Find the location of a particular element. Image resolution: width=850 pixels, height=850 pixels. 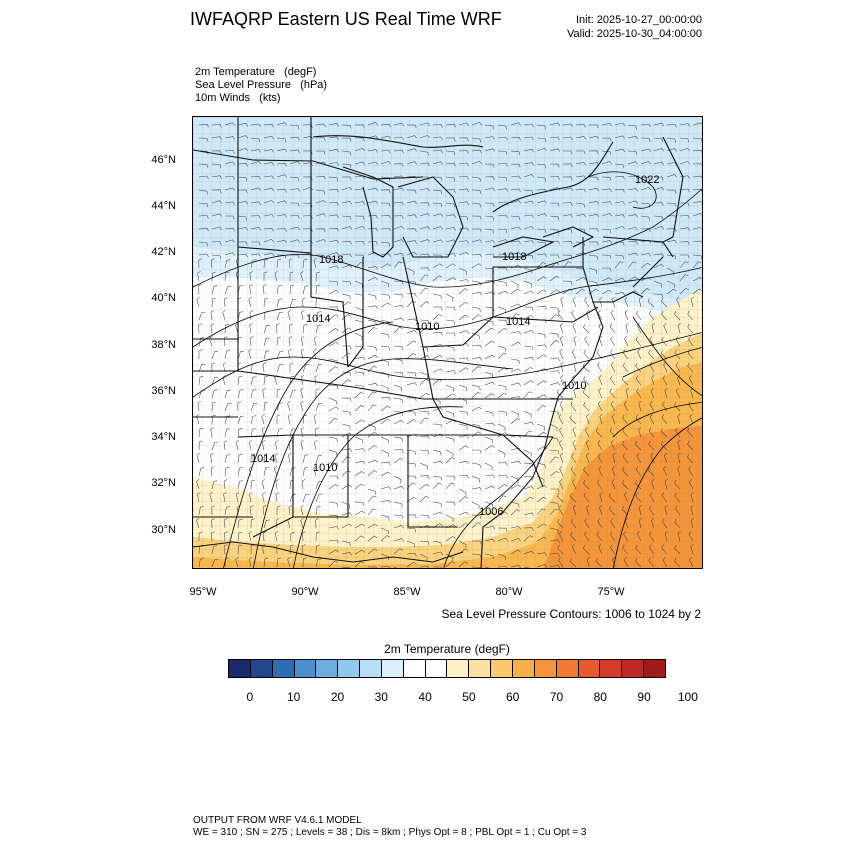

colorbar-tick: 100 is located at coordinates (687, 697).